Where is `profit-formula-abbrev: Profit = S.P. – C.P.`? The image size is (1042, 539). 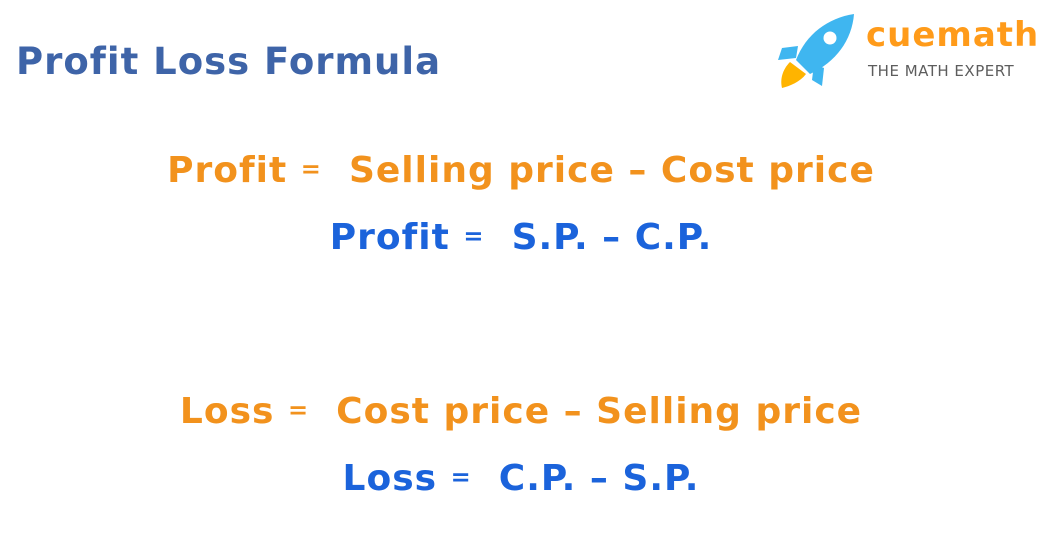 profit-formula-abbrev: Profit = S.P. – C.P. is located at coordinates (521, 238).